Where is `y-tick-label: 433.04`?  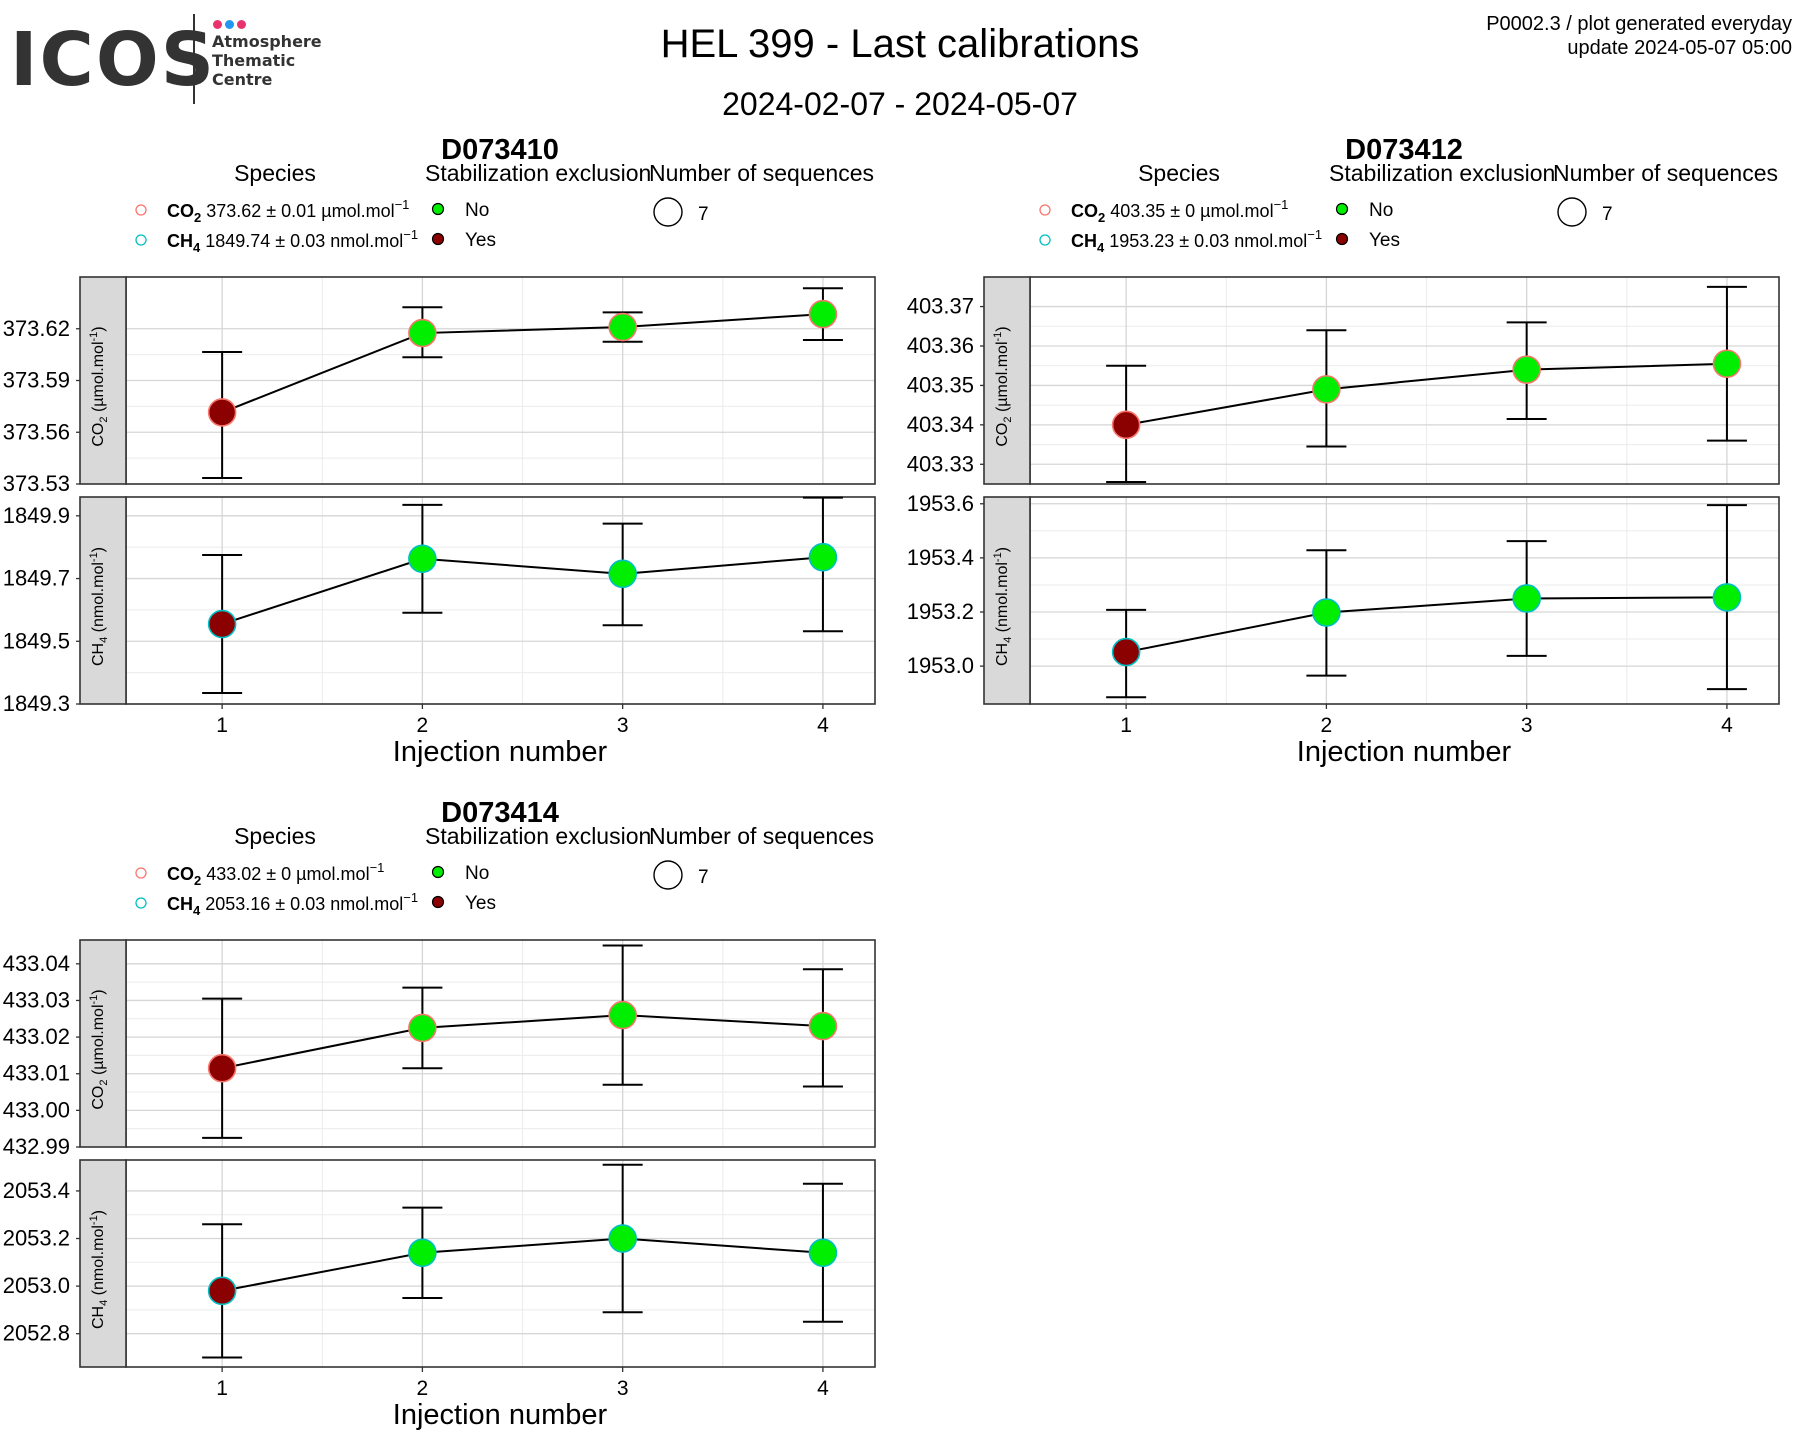
y-tick-label: 433.04 is located at coordinates (36, 963).